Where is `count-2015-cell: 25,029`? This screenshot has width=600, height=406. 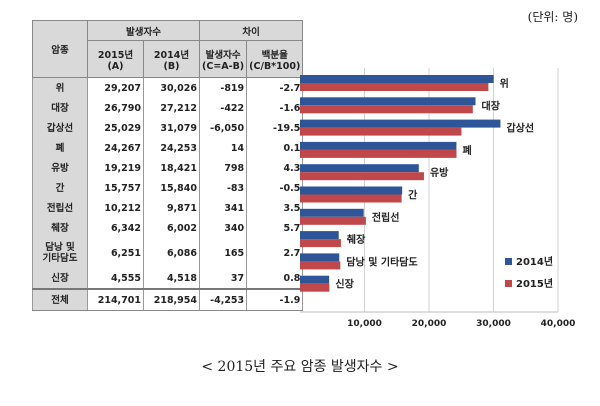 count-2015-cell: 25,029 is located at coordinates (115, 128).